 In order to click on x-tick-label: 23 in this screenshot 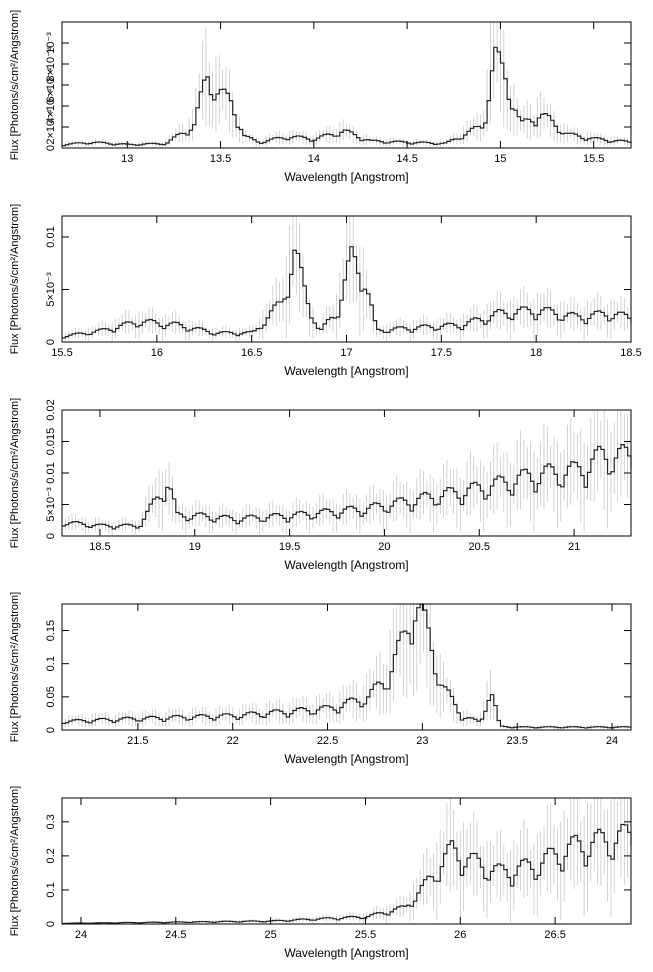, I will do `click(422, 741)`.